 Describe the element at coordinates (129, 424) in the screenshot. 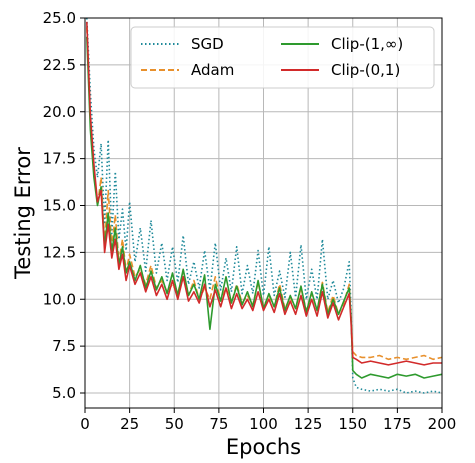

I see `x-tick-label: 25` at that location.